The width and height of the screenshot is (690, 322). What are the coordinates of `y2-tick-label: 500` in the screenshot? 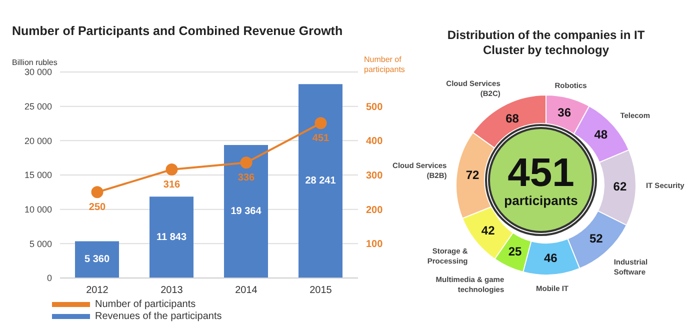 It's located at (375, 107).